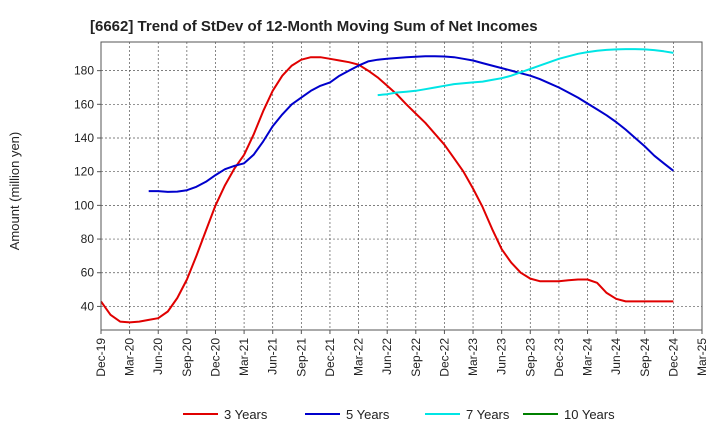  I want to click on y-tick-label: 180, so click(84, 71).